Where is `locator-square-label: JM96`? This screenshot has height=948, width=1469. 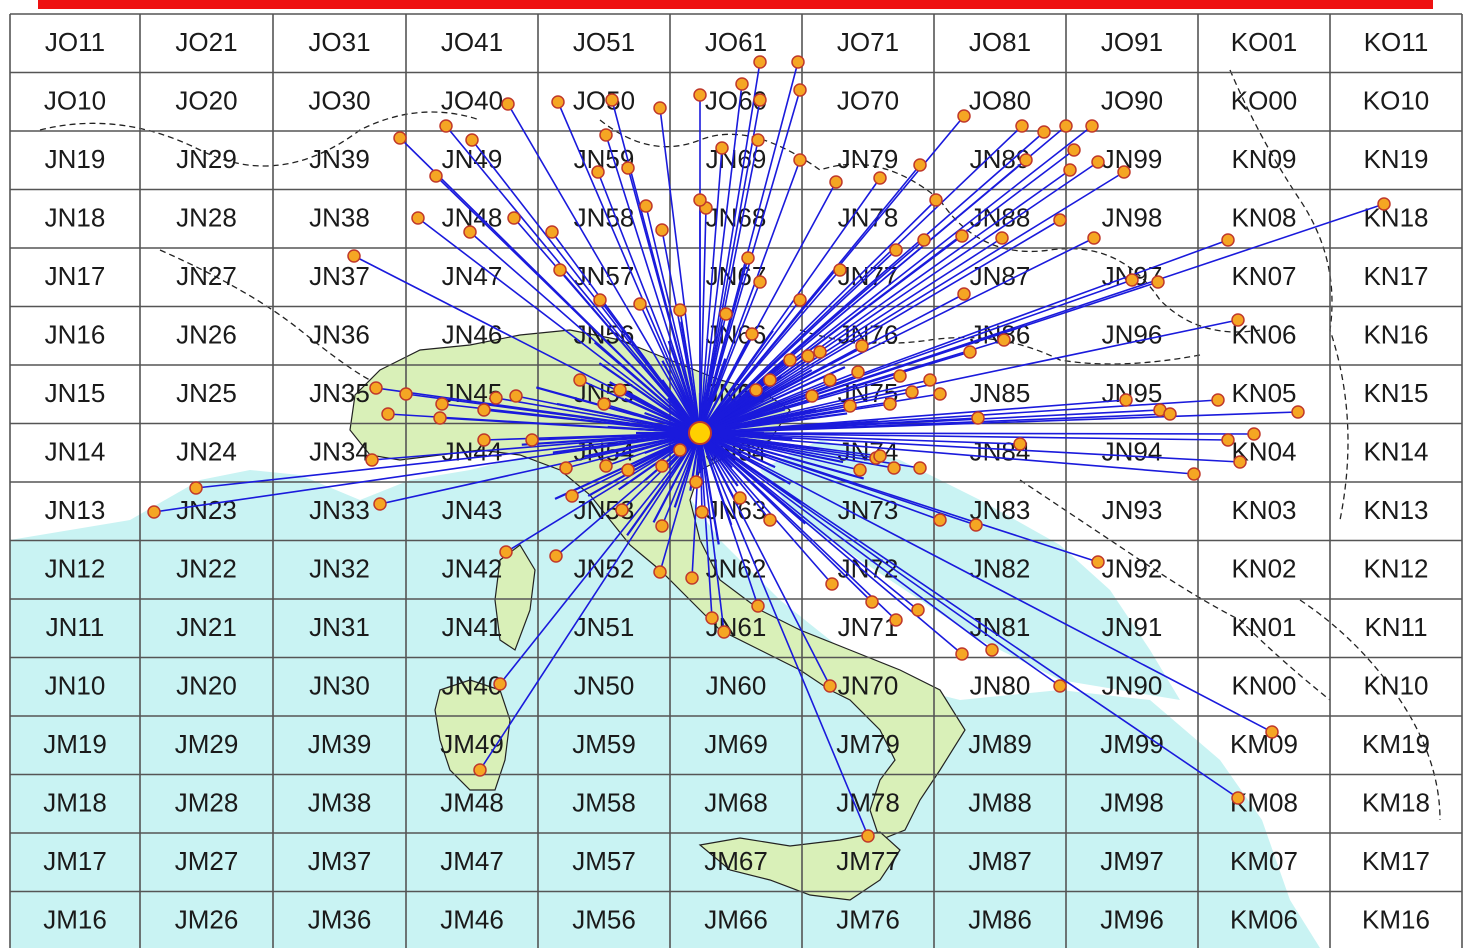 locator-square-label: JM96 is located at coordinates (1132, 920).